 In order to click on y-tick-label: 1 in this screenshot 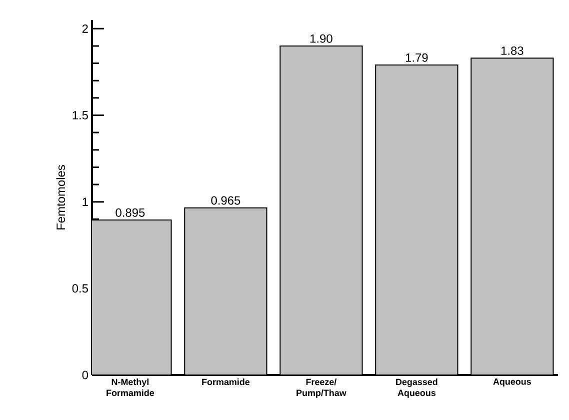, I will do `click(85, 202)`.